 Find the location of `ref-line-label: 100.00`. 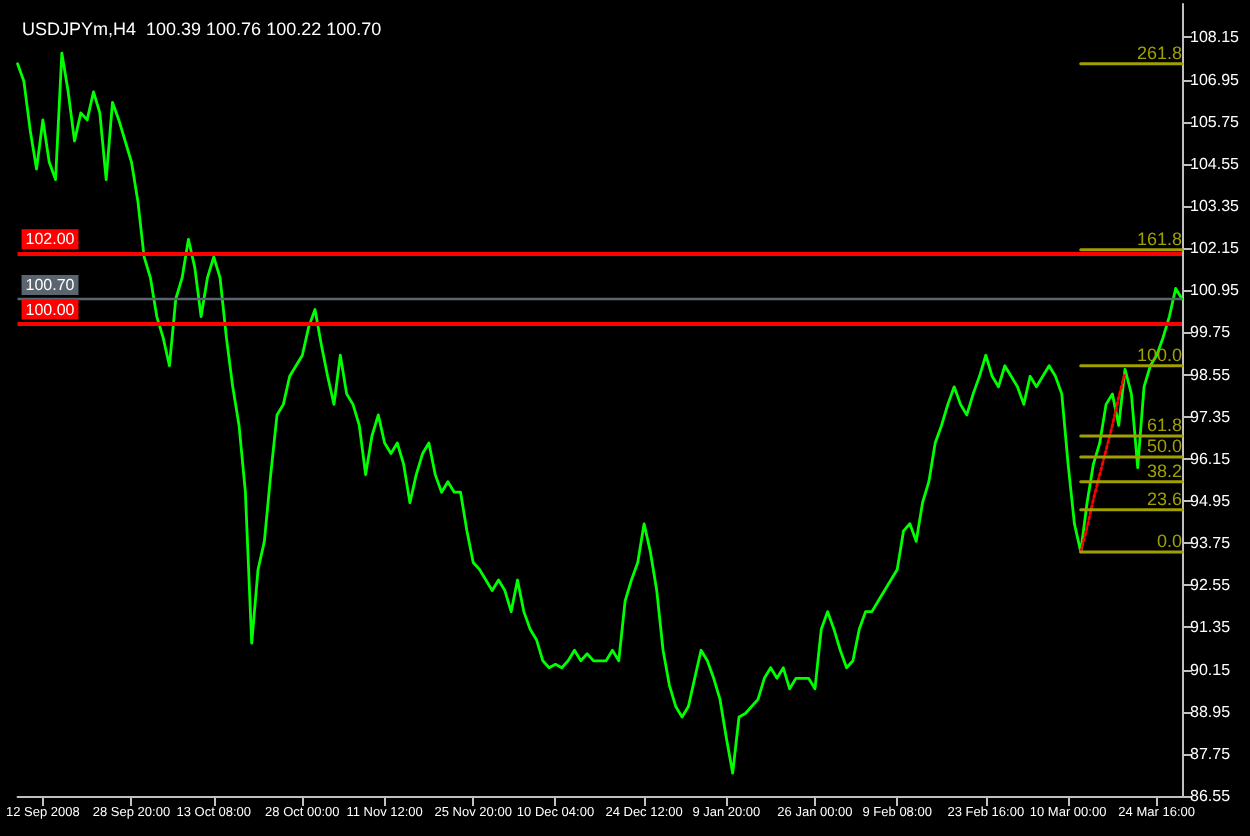

ref-line-label: 100.00 is located at coordinates (50, 309).